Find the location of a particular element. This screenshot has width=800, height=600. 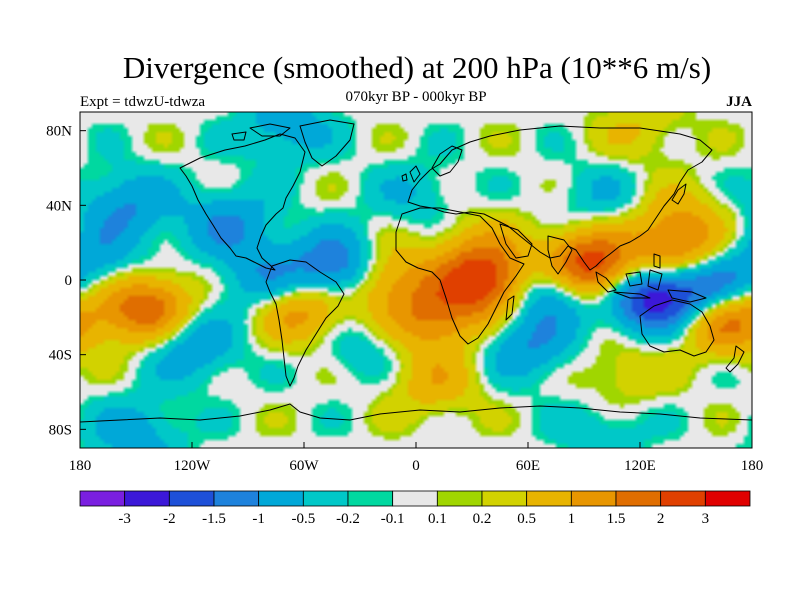

season-label: JJA is located at coordinates (739, 102).